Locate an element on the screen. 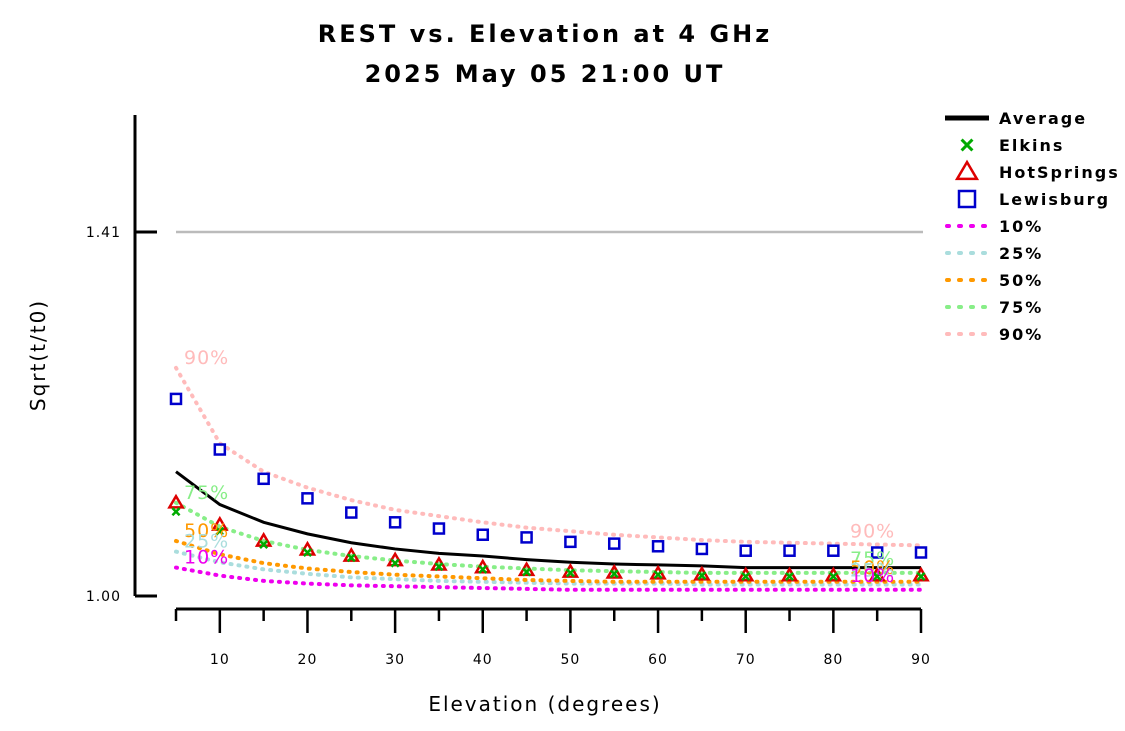 The height and width of the screenshot is (731, 1125). percentile-label-right: 75% is located at coordinates (872, 559).